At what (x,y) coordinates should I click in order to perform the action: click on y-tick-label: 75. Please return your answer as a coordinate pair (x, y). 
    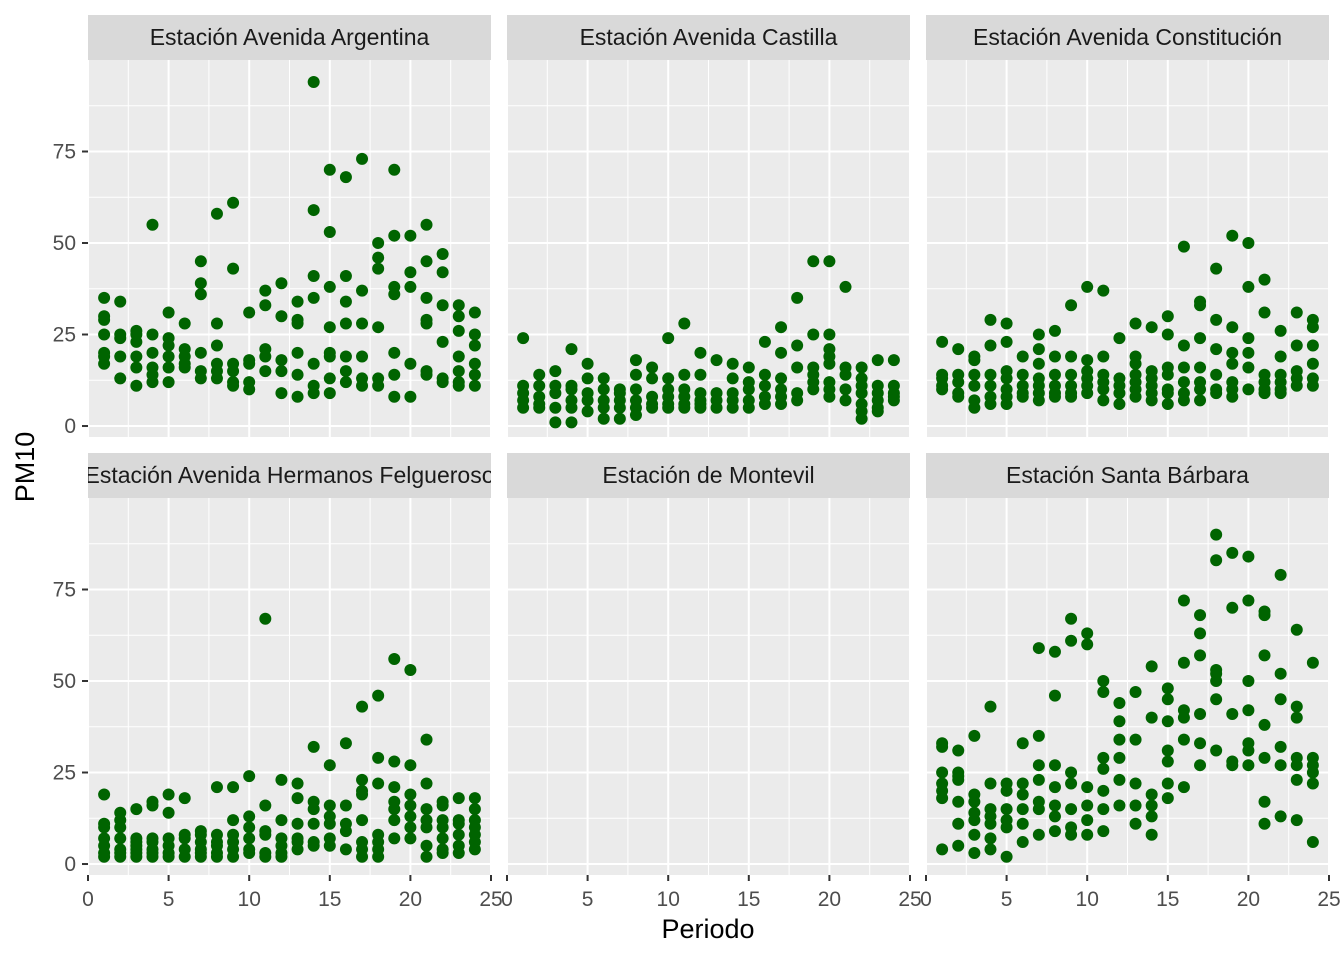
    Looking at the image, I should click on (64, 152).